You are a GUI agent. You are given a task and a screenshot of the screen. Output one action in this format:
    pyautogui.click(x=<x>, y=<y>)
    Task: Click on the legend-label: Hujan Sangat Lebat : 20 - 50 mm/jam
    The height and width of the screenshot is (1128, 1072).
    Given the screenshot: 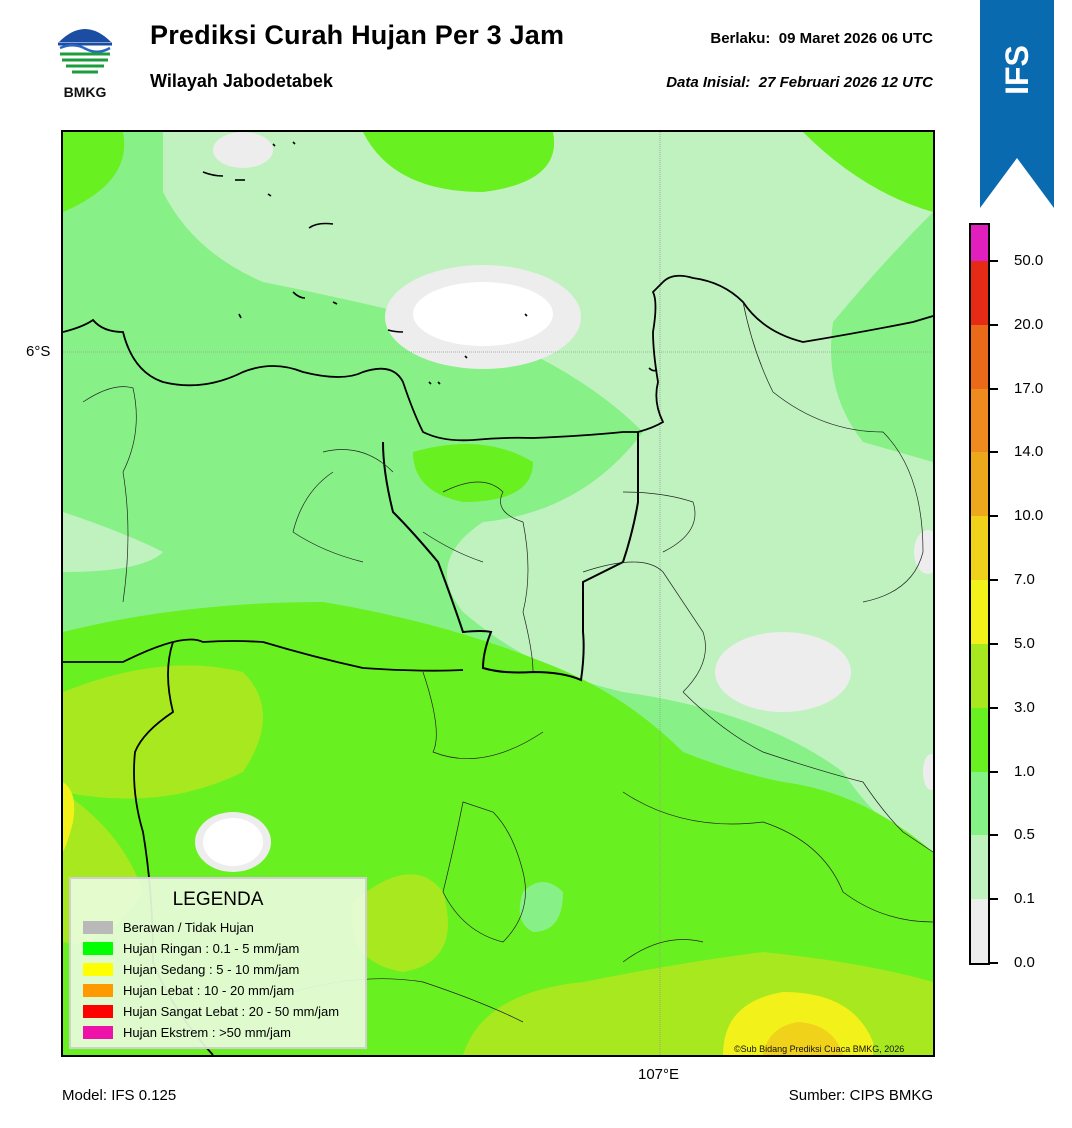 What is the action you would take?
    pyautogui.click(x=231, y=1011)
    